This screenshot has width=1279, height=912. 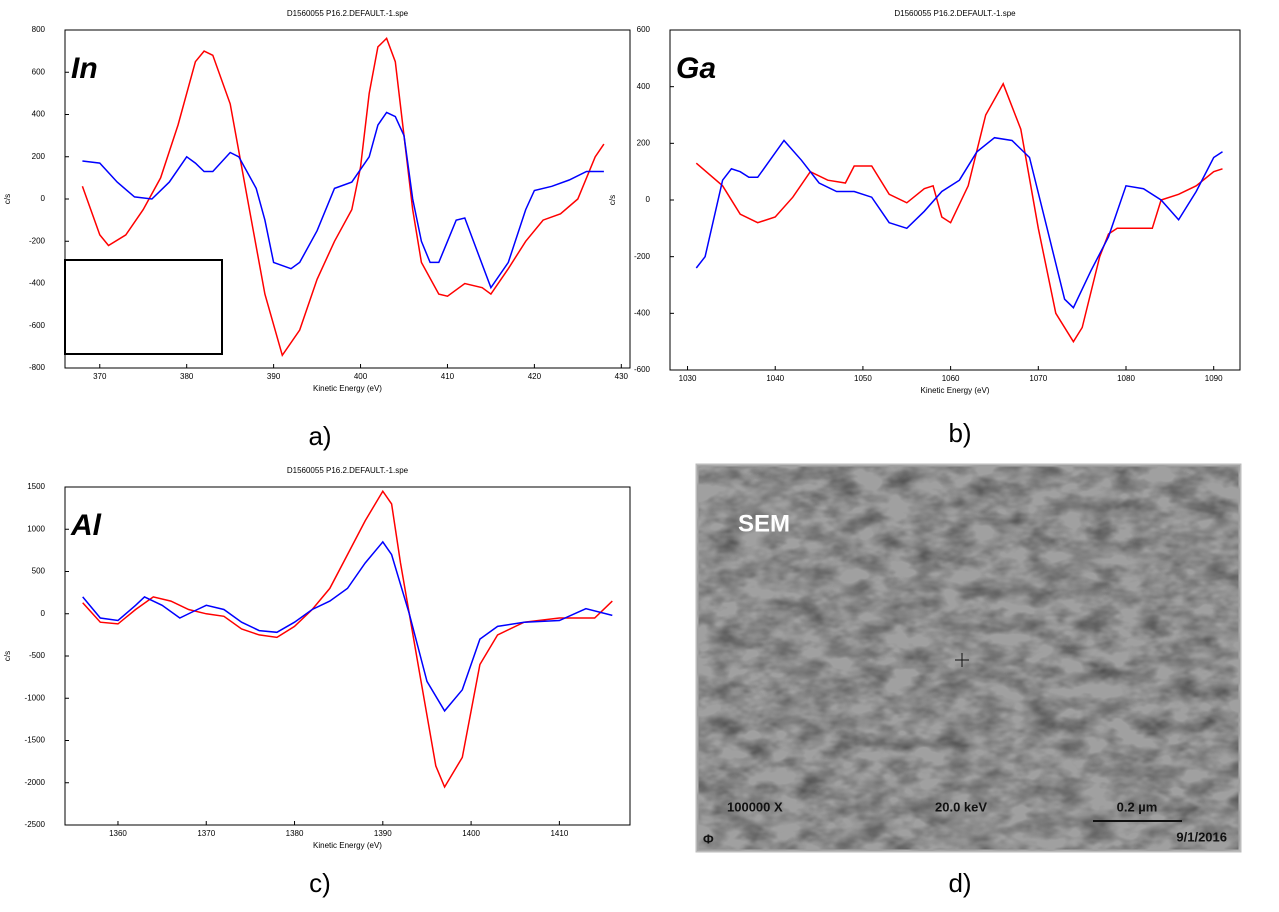 What do you see at coordinates (35, 782) in the screenshot?
I see `y-tick-label: -2000` at bounding box center [35, 782].